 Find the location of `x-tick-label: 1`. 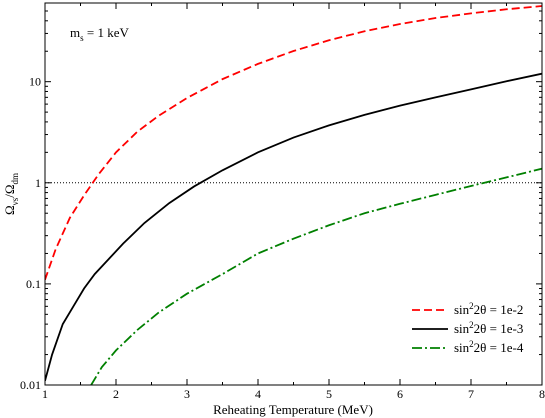

x-tick-label: 1 is located at coordinates (45, 394).